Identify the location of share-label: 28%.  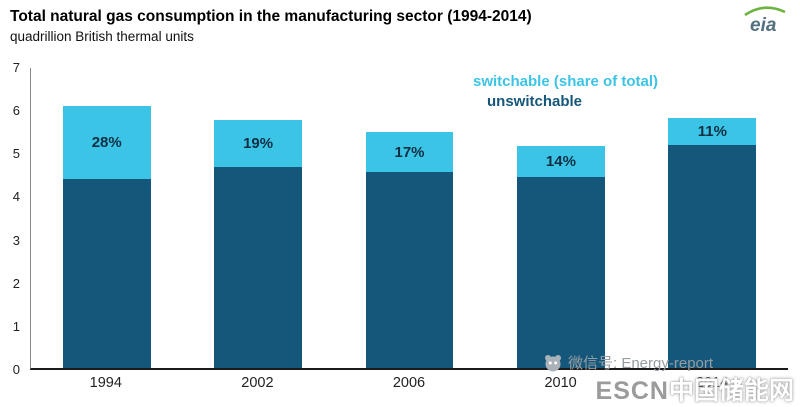
(106, 143).